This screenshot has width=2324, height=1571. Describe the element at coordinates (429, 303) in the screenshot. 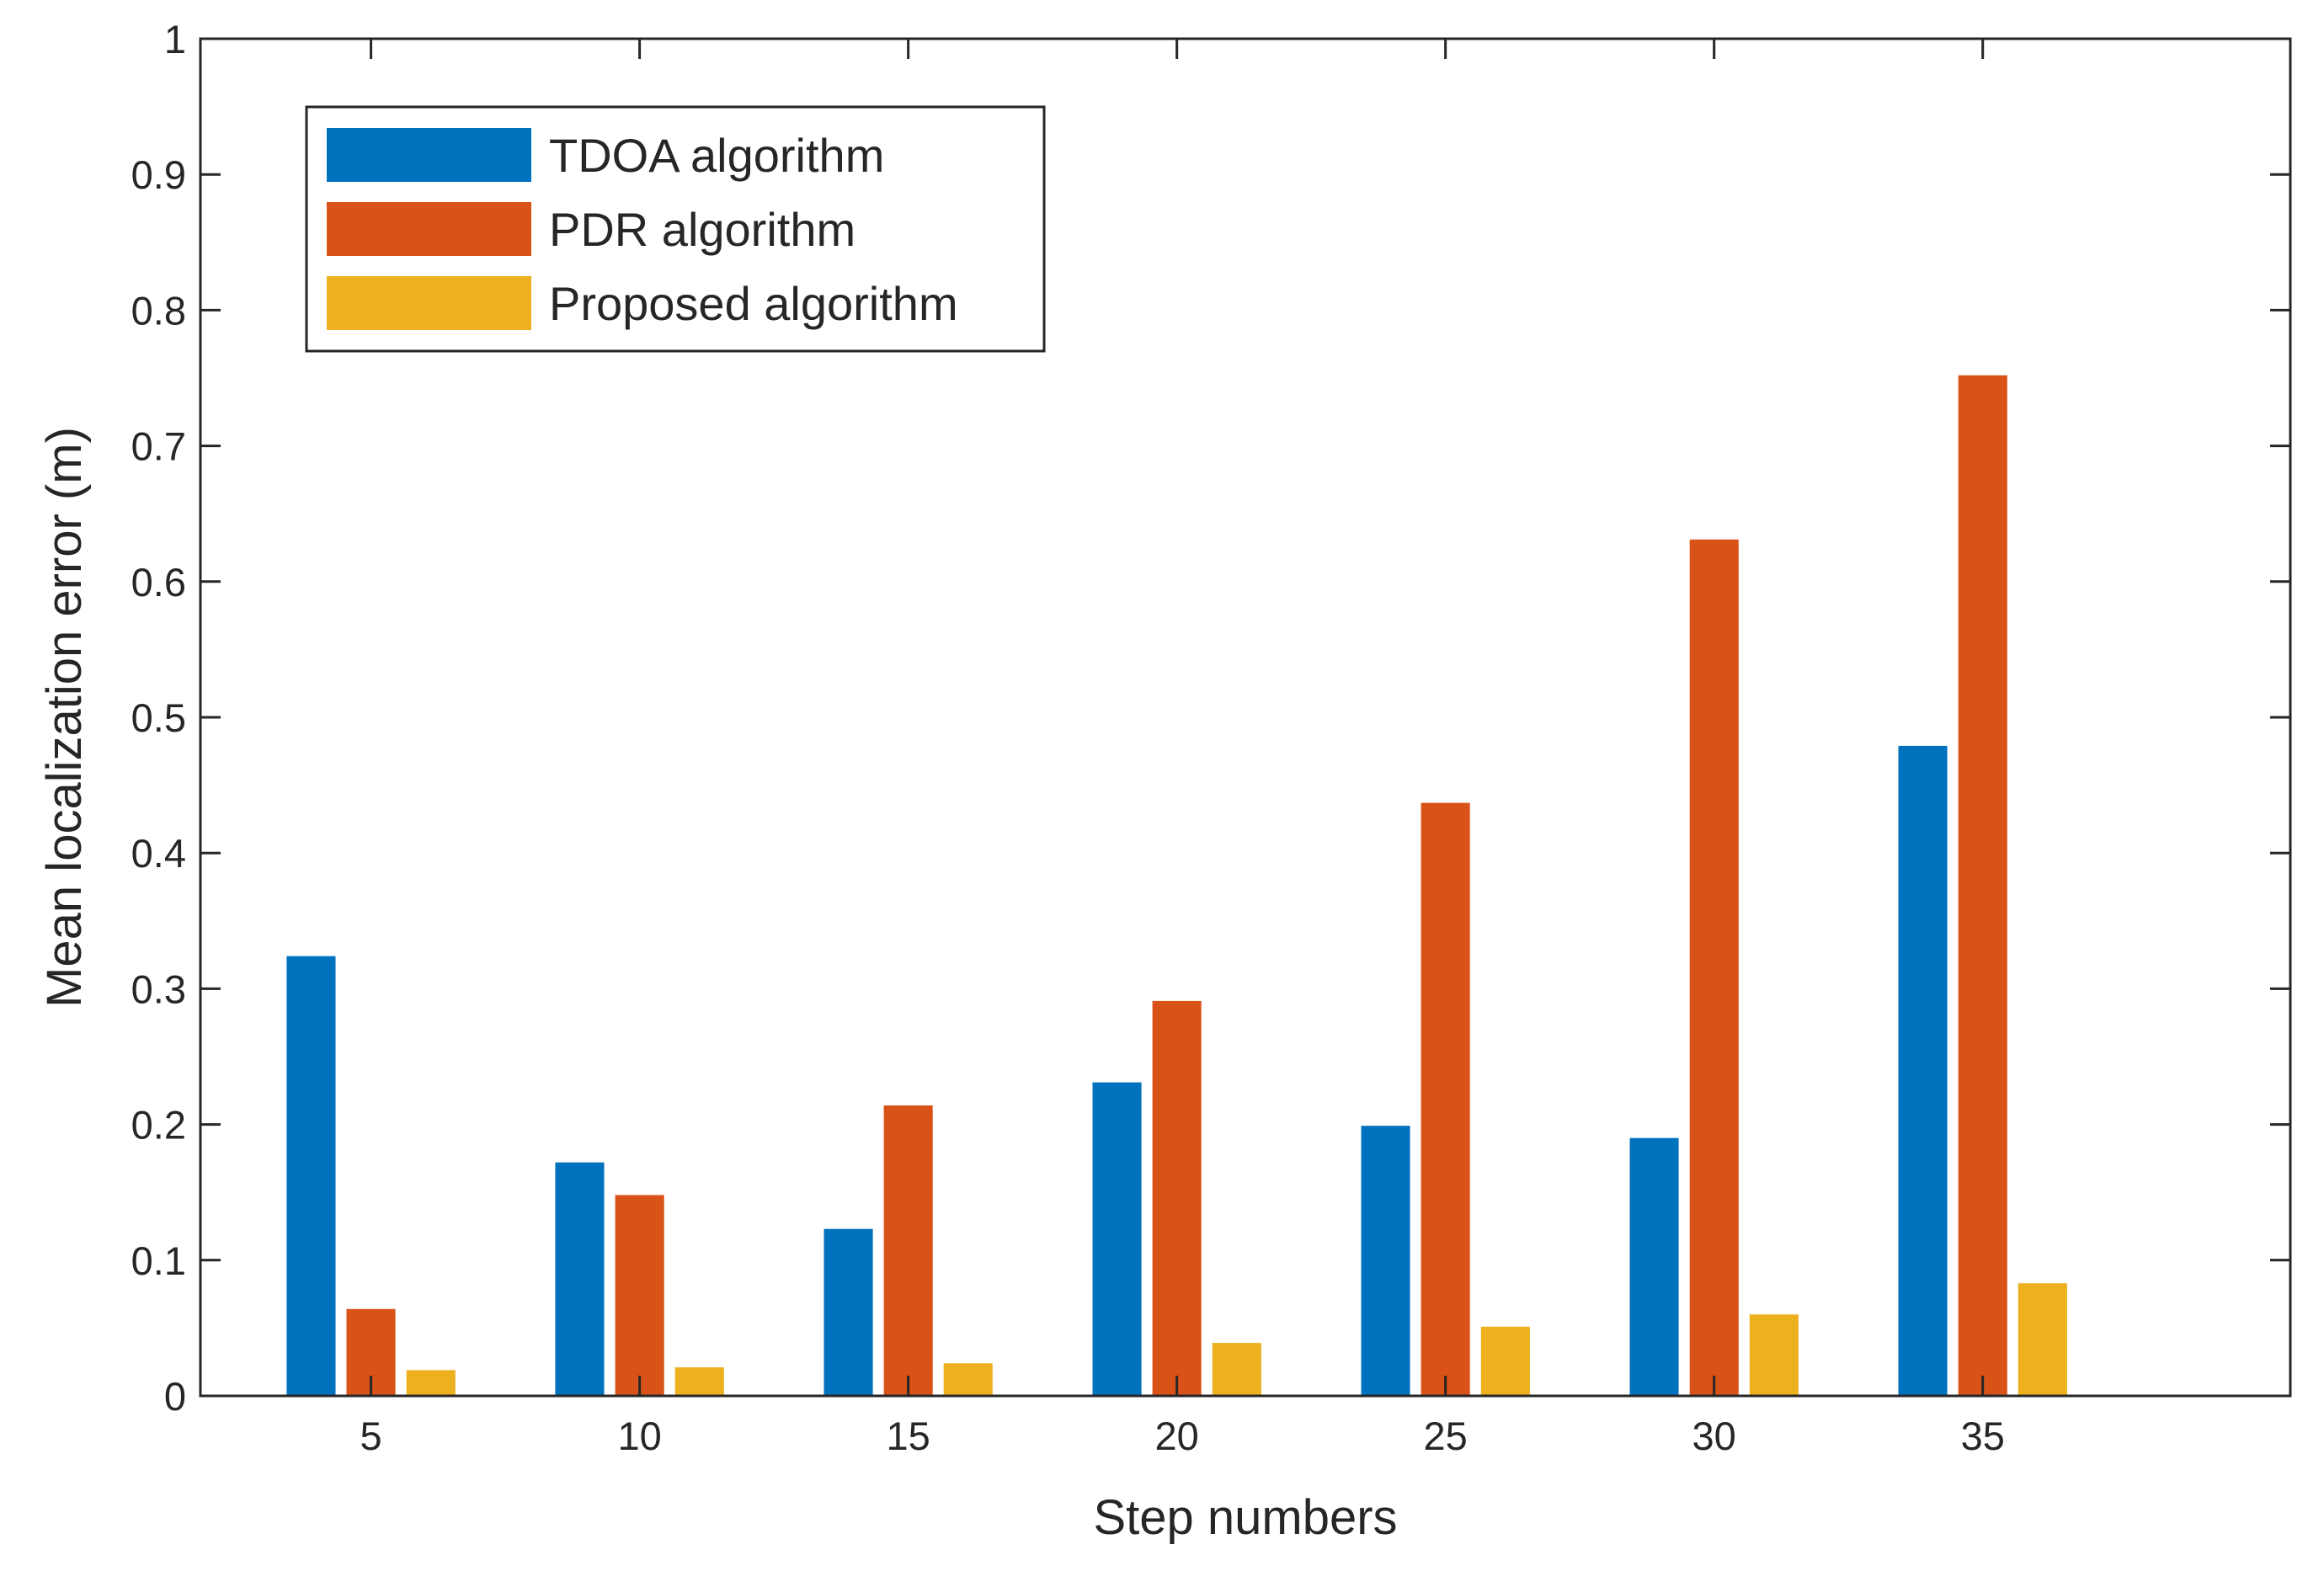

I see `legend-swatch-proposed` at that location.